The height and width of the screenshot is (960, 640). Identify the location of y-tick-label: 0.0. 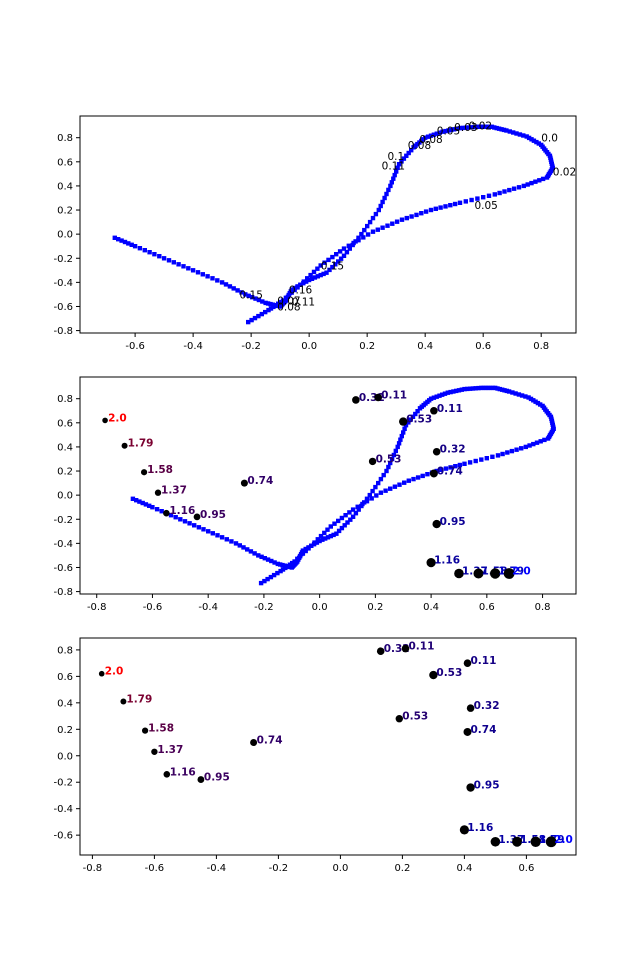
(65, 496).